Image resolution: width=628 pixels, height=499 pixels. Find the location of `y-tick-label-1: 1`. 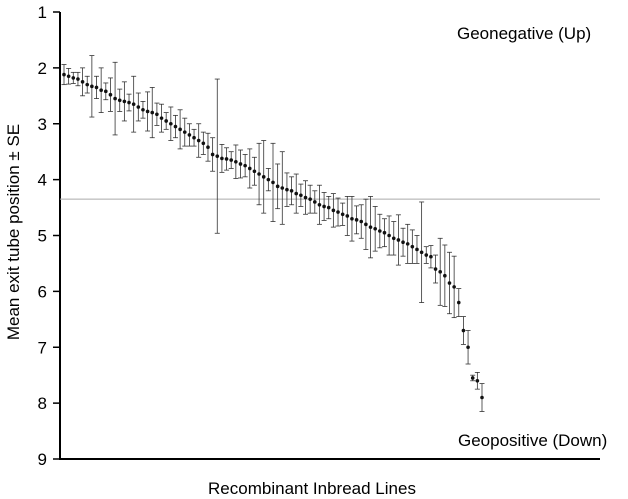

y-tick-label-1: 1 is located at coordinates (42, 12).